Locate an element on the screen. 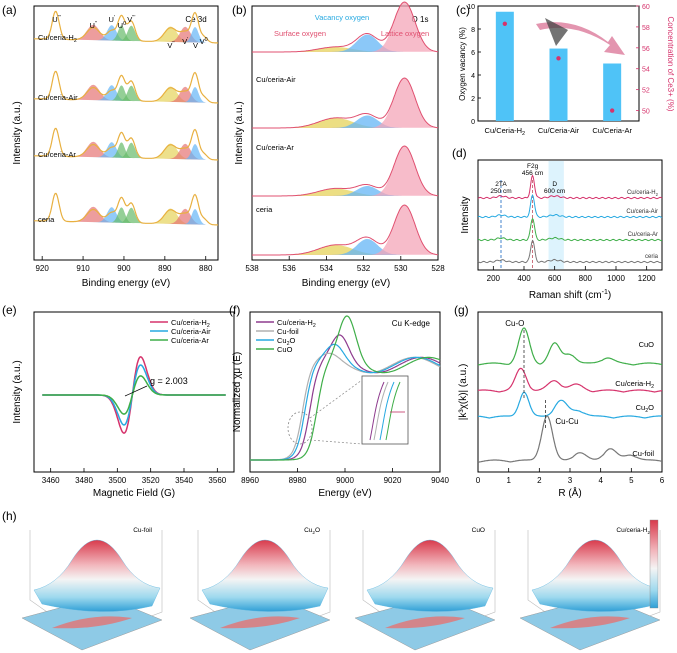 This screenshot has height=653, width=677. panel-a-peak-sup: '' is located at coordinates (96, 24).